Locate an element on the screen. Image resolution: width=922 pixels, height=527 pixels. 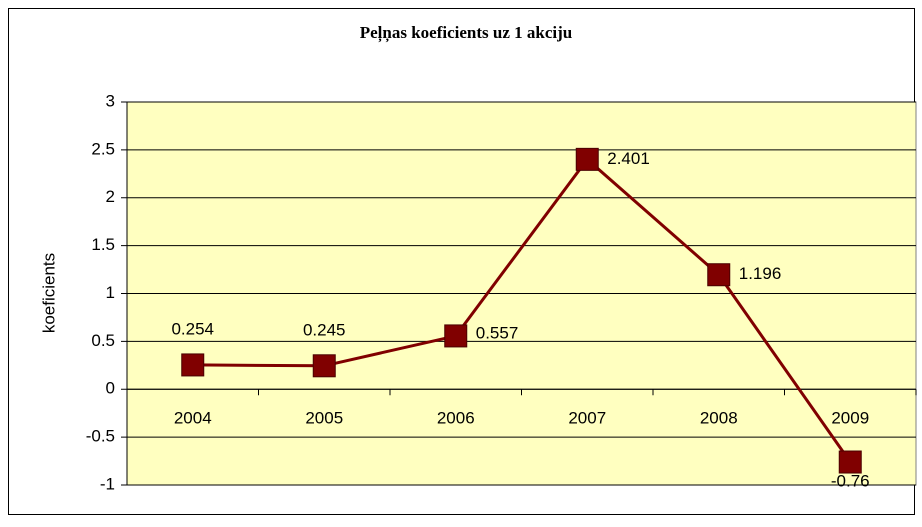
x-tick-label: 2008 is located at coordinates (719, 418).